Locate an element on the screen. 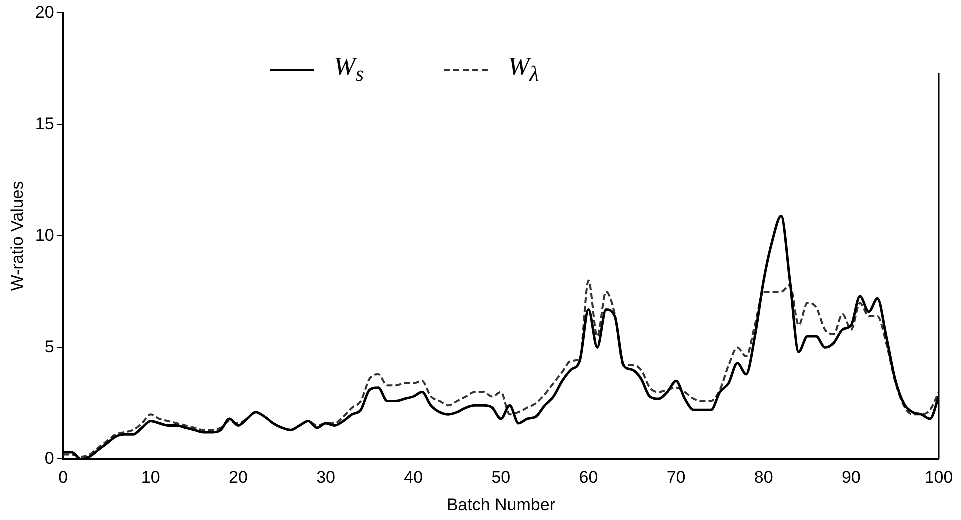 This screenshot has height=520, width=961. x-tick-label: 20 is located at coordinates (238, 478).